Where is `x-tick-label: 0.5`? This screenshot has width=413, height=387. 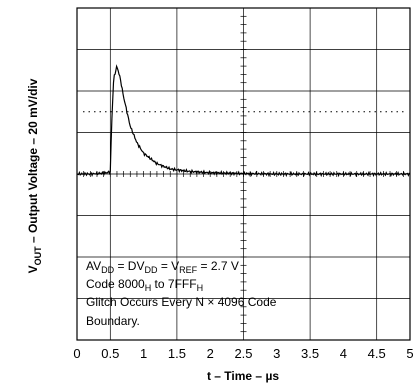 x-tick-label: 0.5 is located at coordinates (110, 353).